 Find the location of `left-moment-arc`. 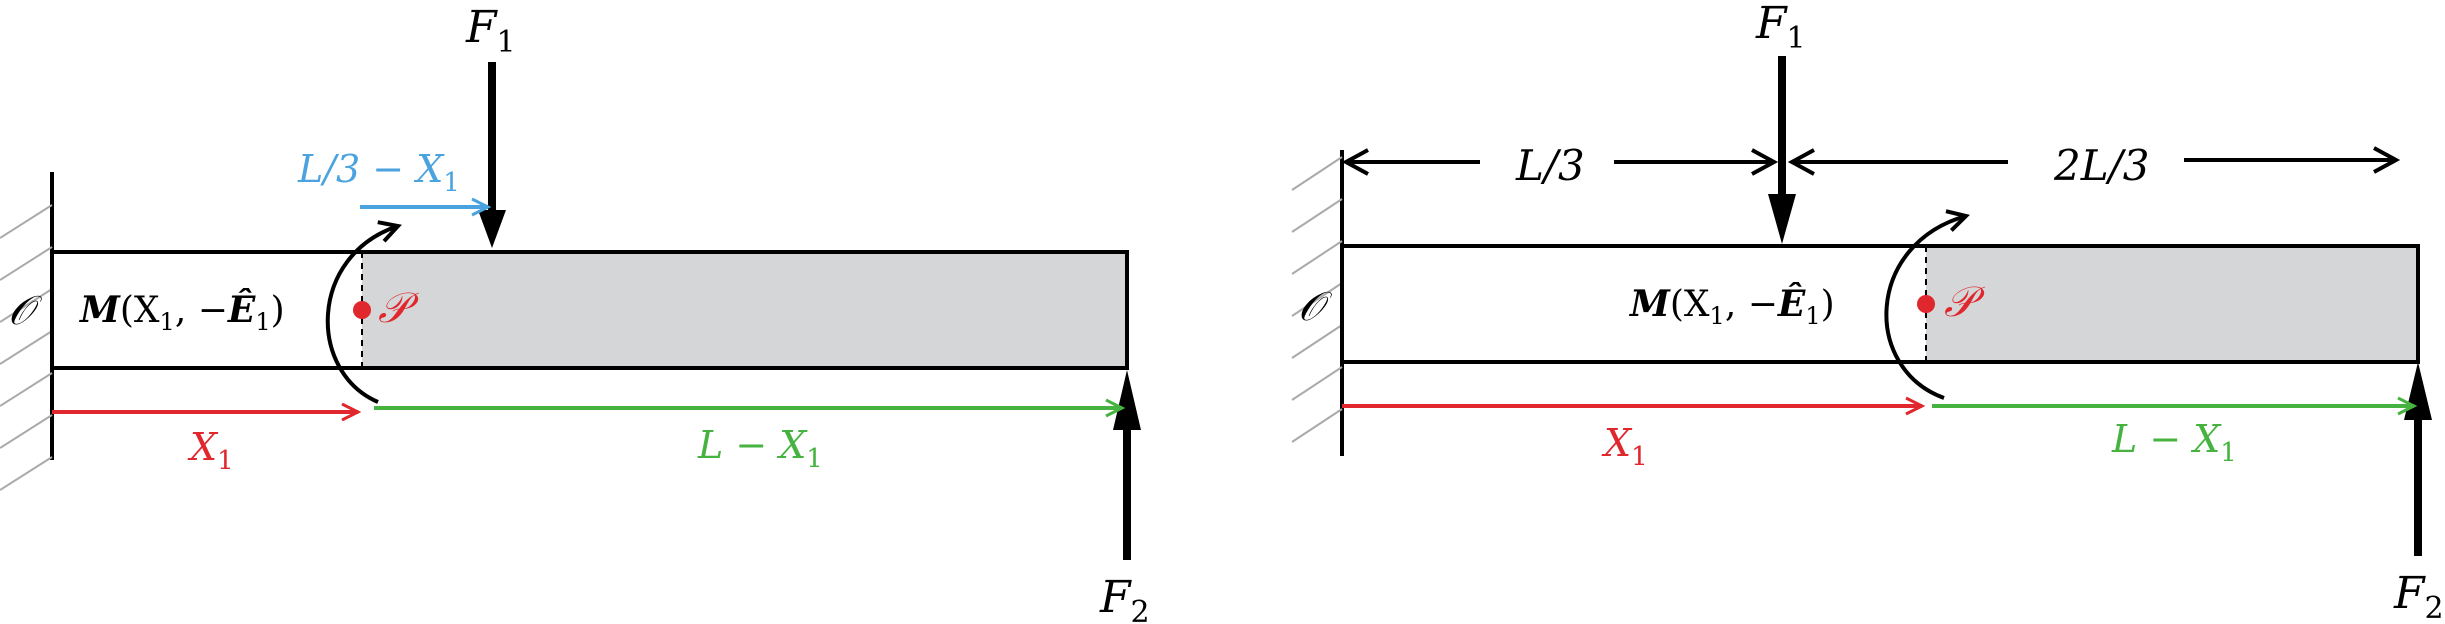

left-moment-arc is located at coordinates (361, 315).